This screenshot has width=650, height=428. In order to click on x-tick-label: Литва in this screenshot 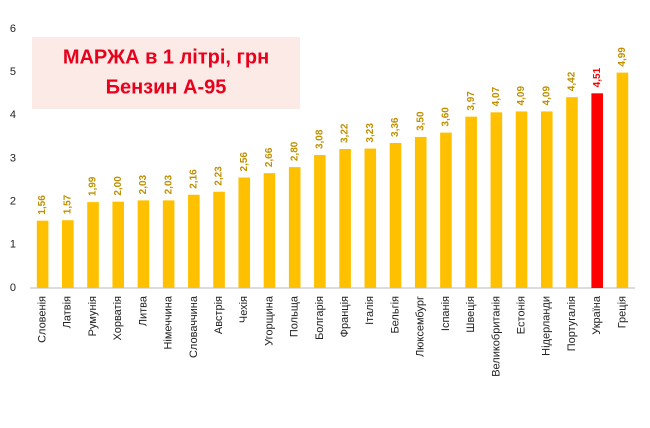, I will do `click(143, 310)`.